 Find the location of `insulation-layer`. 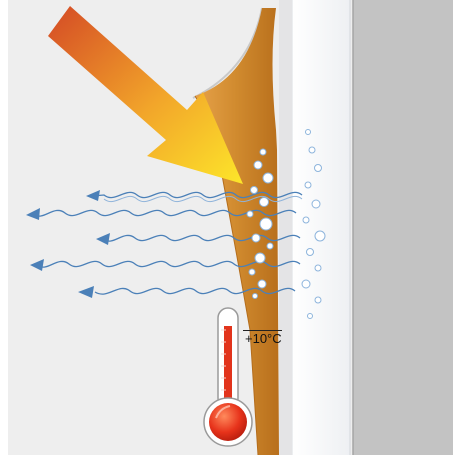

insulation-layer is located at coordinates (321, 227).